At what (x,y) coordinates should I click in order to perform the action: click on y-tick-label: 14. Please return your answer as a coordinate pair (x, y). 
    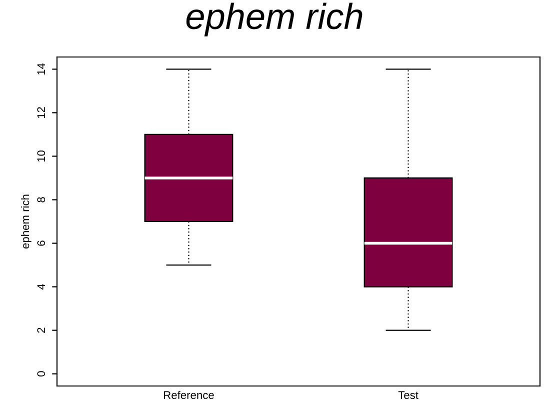
    Looking at the image, I should click on (41, 69).